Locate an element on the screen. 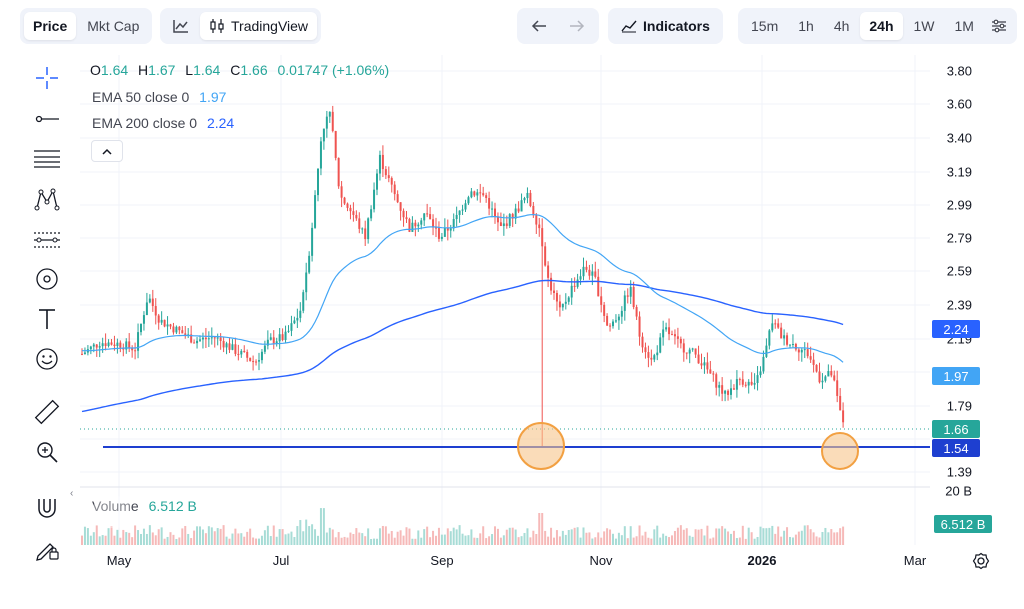  text-tool is located at coordinates (47, 319).